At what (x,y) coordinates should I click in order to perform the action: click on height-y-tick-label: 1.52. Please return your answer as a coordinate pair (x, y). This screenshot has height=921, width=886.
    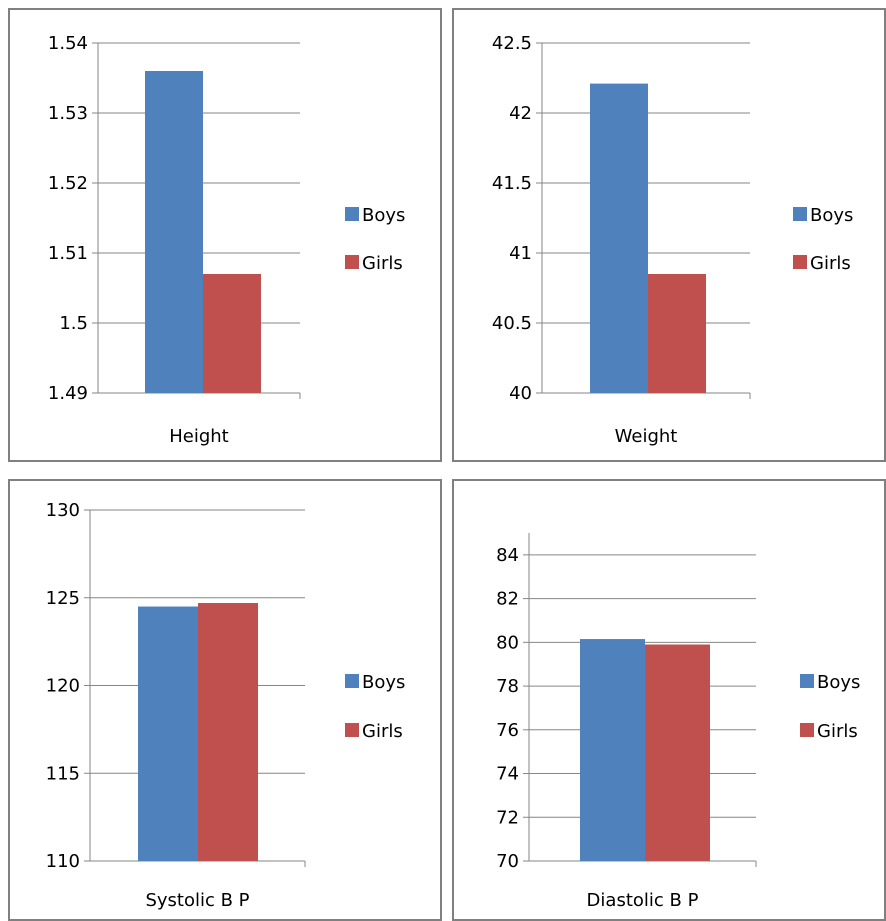
    Looking at the image, I should click on (68, 183).